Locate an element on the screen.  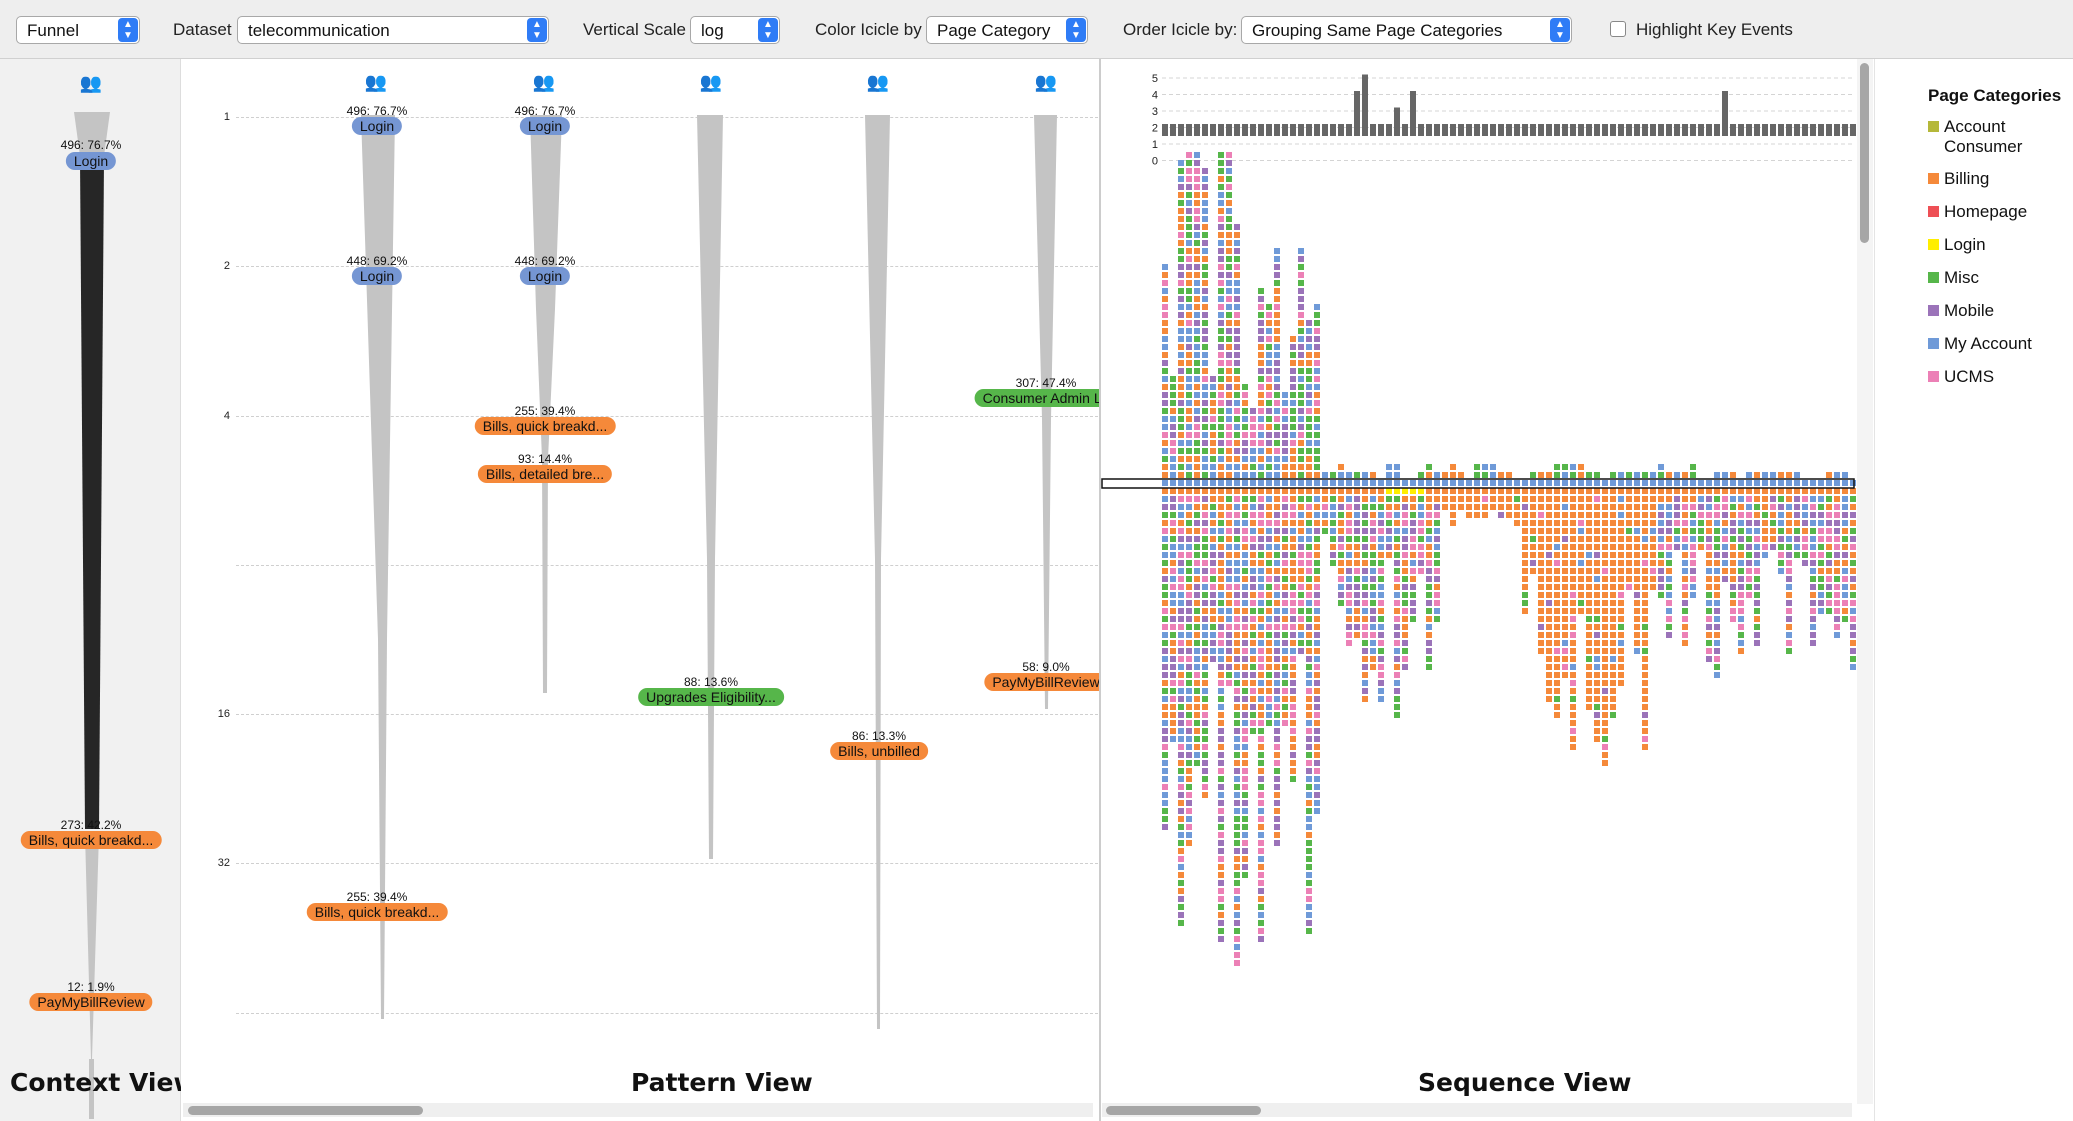
context-node-login: Login is located at coordinates (91, 161).